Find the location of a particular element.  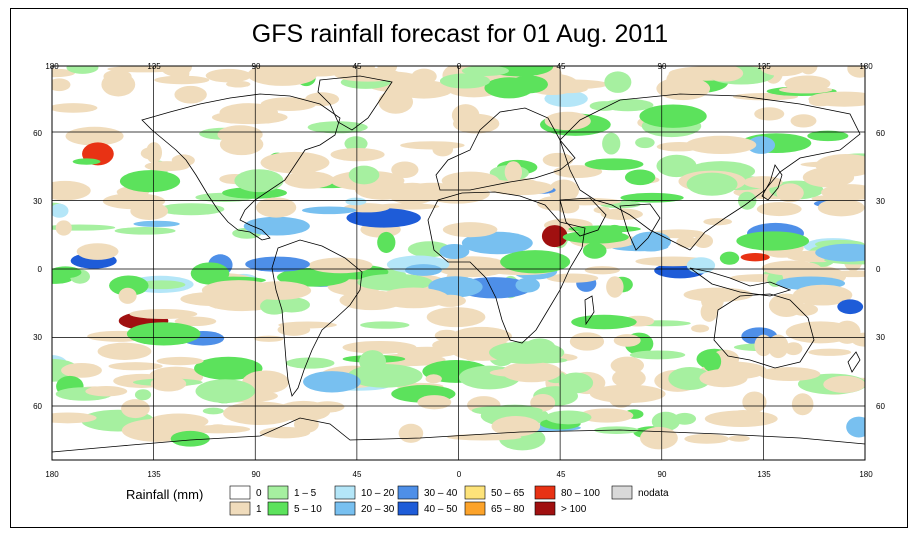

legend-label: nodata is located at coordinates (653, 493).